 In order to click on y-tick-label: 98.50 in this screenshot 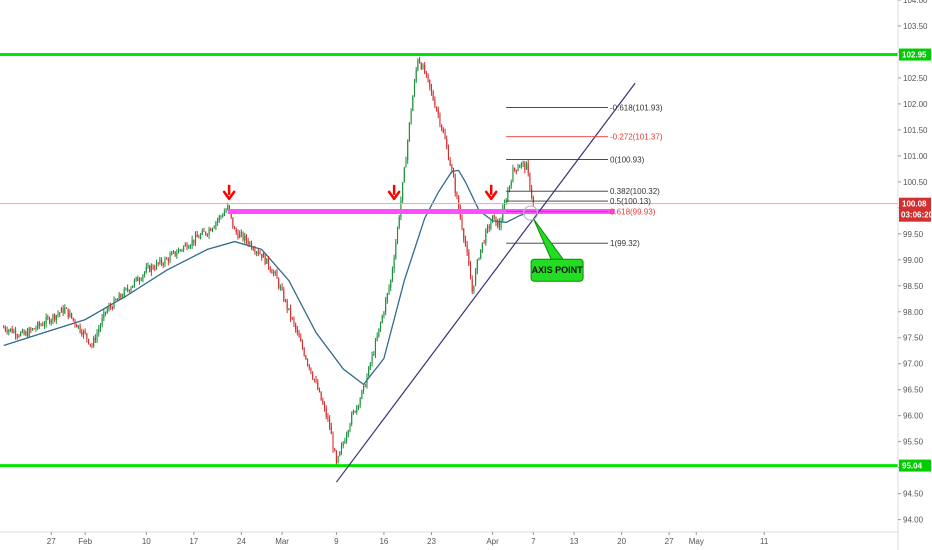, I will do `click(913, 286)`.